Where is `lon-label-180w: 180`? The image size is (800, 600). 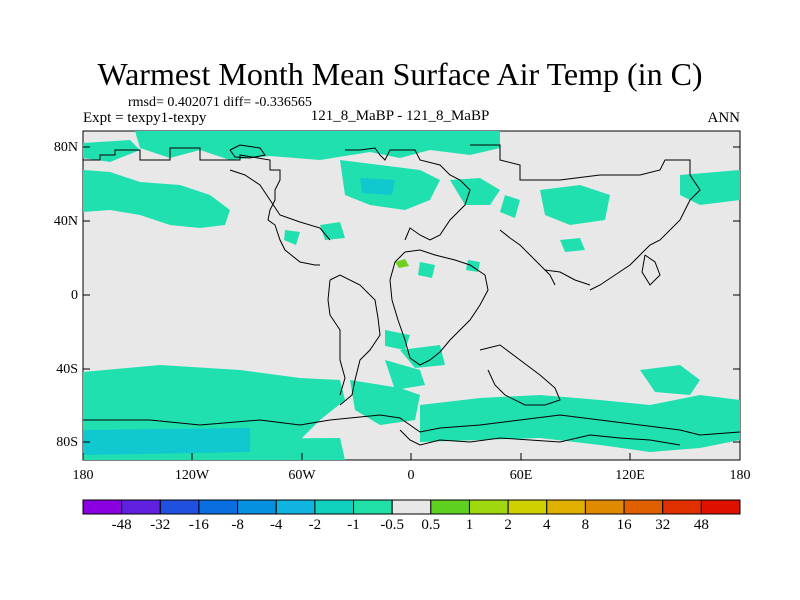
lon-label-180w: 180 is located at coordinates (83, 475).